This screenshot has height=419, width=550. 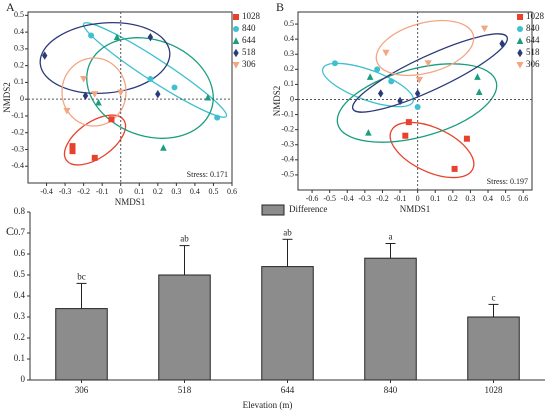 I want to click on x-tick-label: 0.4, so click(x=195, y=191).